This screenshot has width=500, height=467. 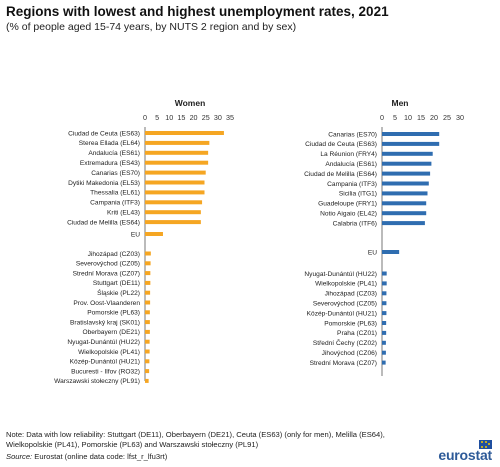 I want to click on women-category-label-high-6: Thessalia (EL61), so click(x=115, y=193).